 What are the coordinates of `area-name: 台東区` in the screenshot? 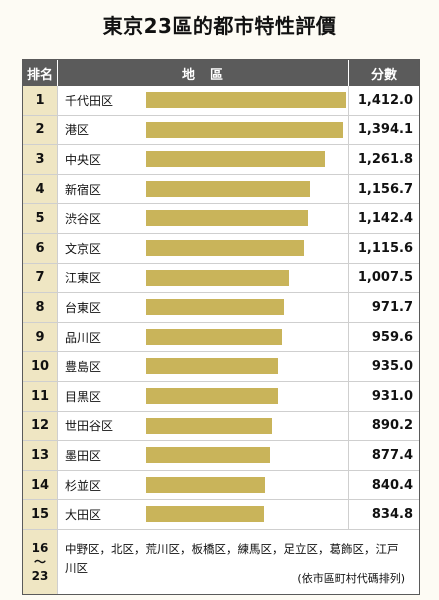 It's located at (83, 307).